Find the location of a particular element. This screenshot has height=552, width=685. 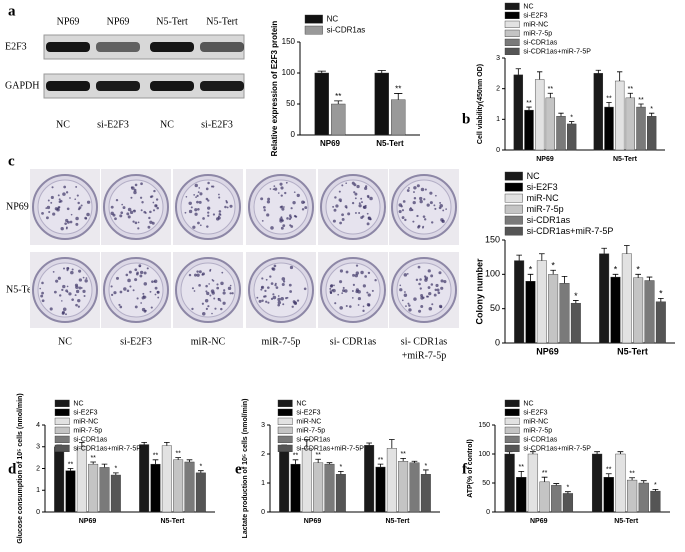

panel-letter: b is located at coordinates (466, 119).